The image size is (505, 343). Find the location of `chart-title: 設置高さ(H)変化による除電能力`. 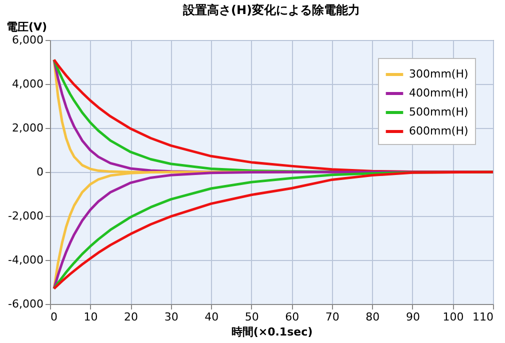

chart-title: 設置高さ(H)変化による除電能力 is located at coordinates (271, 10).